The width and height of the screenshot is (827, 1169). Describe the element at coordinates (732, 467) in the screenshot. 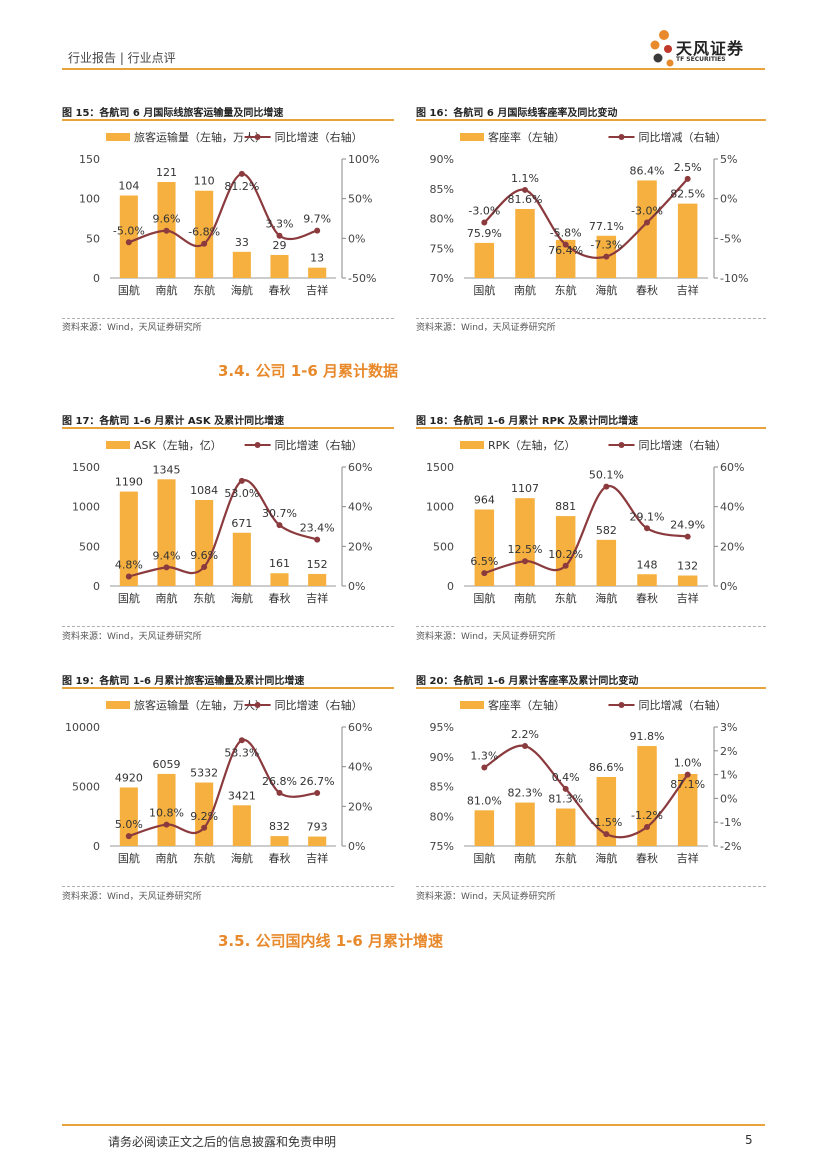

I see `right-axis-tick-label: 60%` at that location.